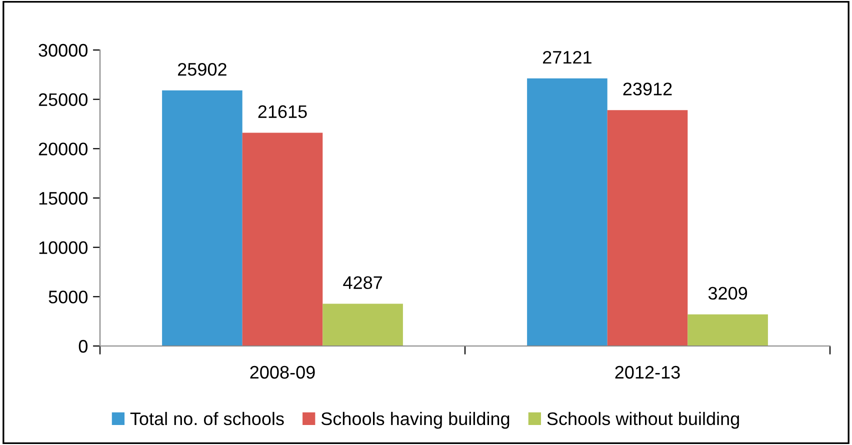 Image resolution: width=852 pixels, height=445 pixels. Describe the element at coordinates (63, 149) in the screenshot. I see `y-tick-label: 20000` at that location.